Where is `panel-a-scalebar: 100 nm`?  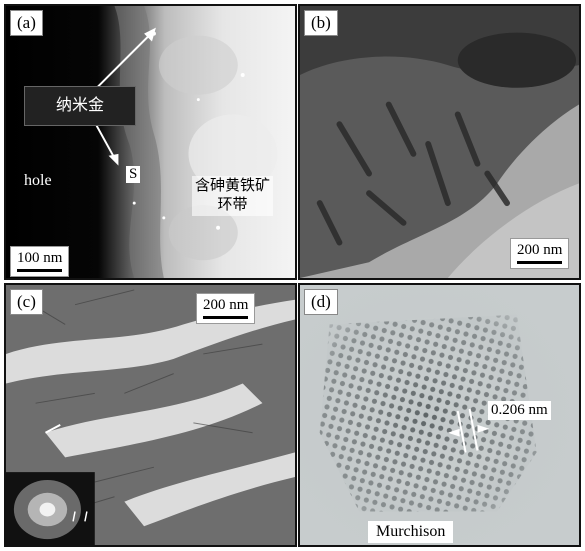 panel-a-scalebar: 100 nm is located at coordinates (40, 261).